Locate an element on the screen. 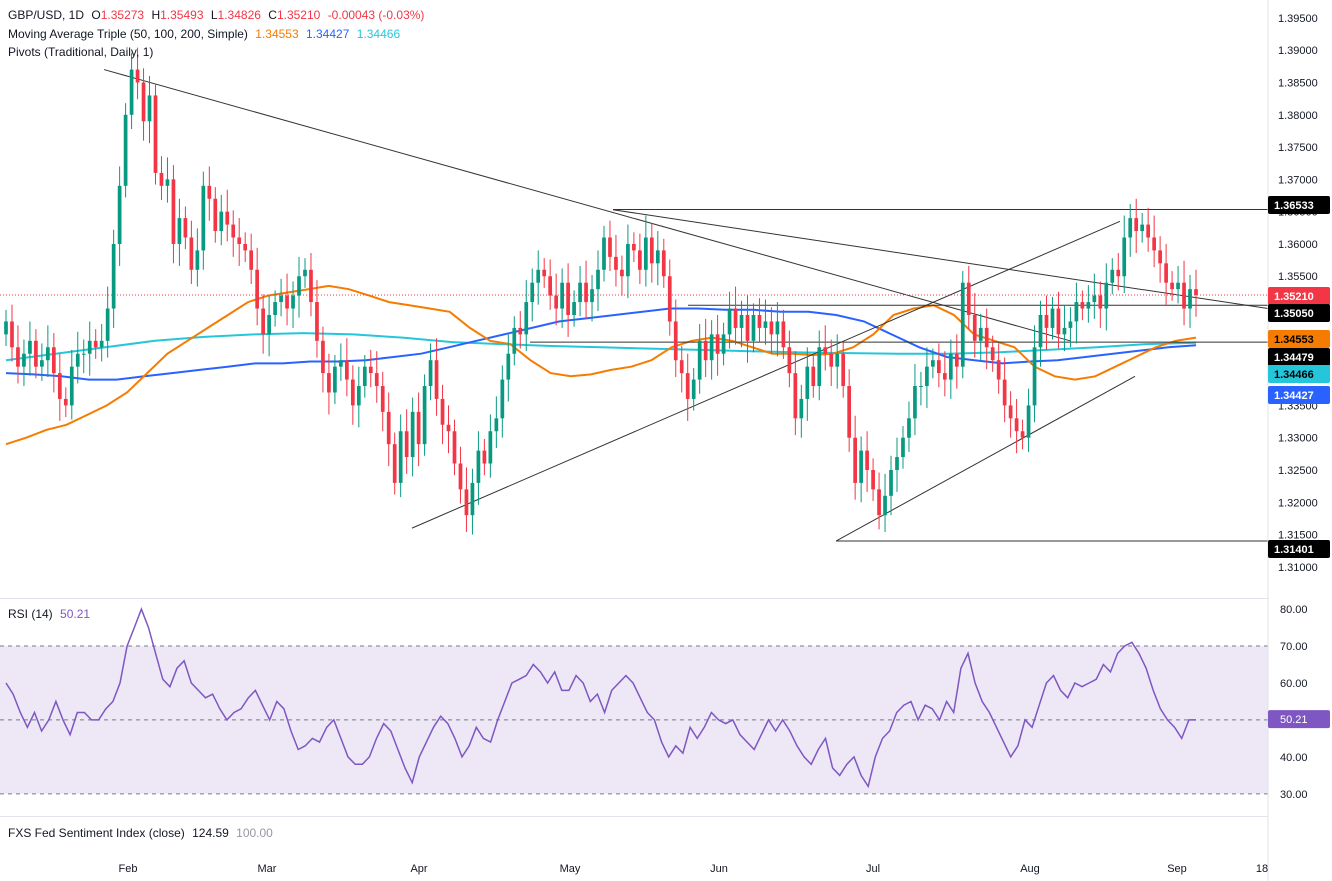  sentiment-value-secondary: 100.00 is located at coordinates (254, 833).